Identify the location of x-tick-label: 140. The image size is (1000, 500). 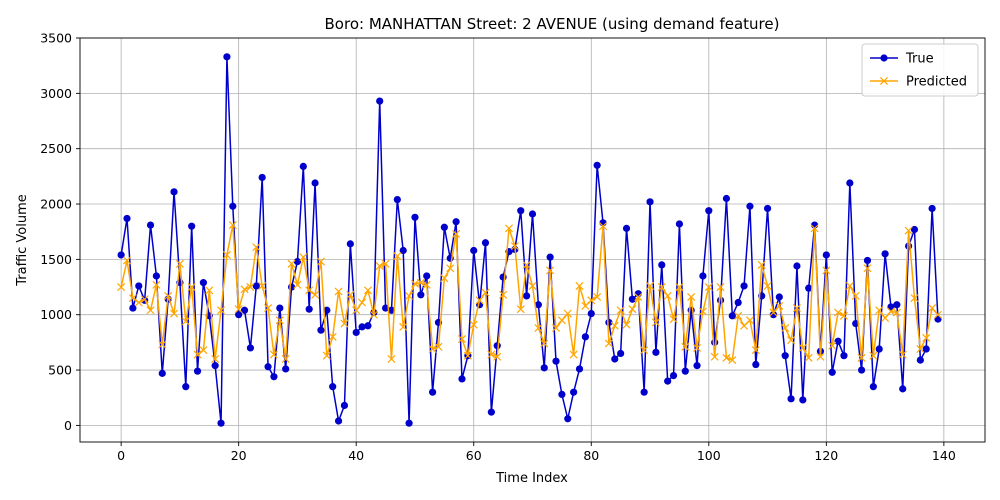
(944, 455).